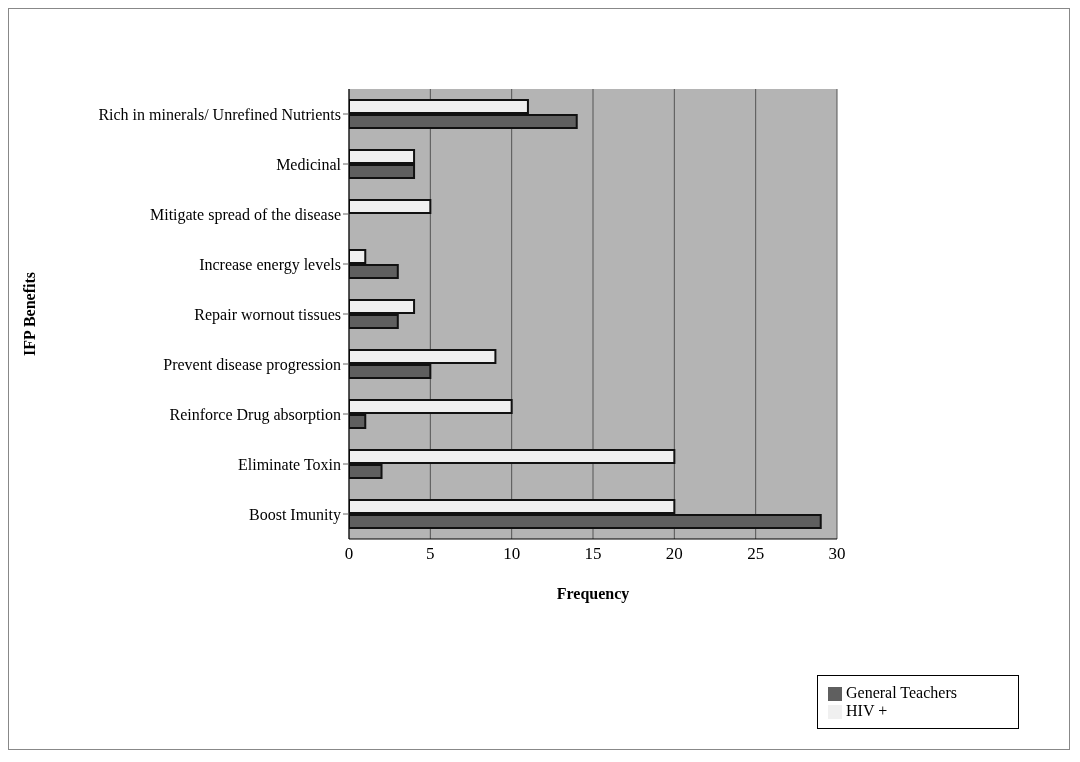  What do you see at coordinates (219, 114) in the screenshot?
I see `y-tick-label: Rich in minerals/ Unrefined Nutrients` at bounding box center [219, 114].